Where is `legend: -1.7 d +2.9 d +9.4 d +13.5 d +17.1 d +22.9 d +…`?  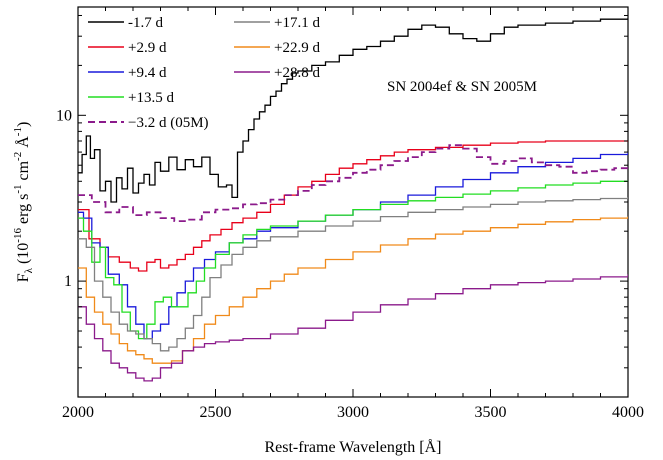
legend: -1.7 d +2.9 d +9.4 d +13.5 d +17.1 d +22.9 d +… is located at coordinates (204, 73).